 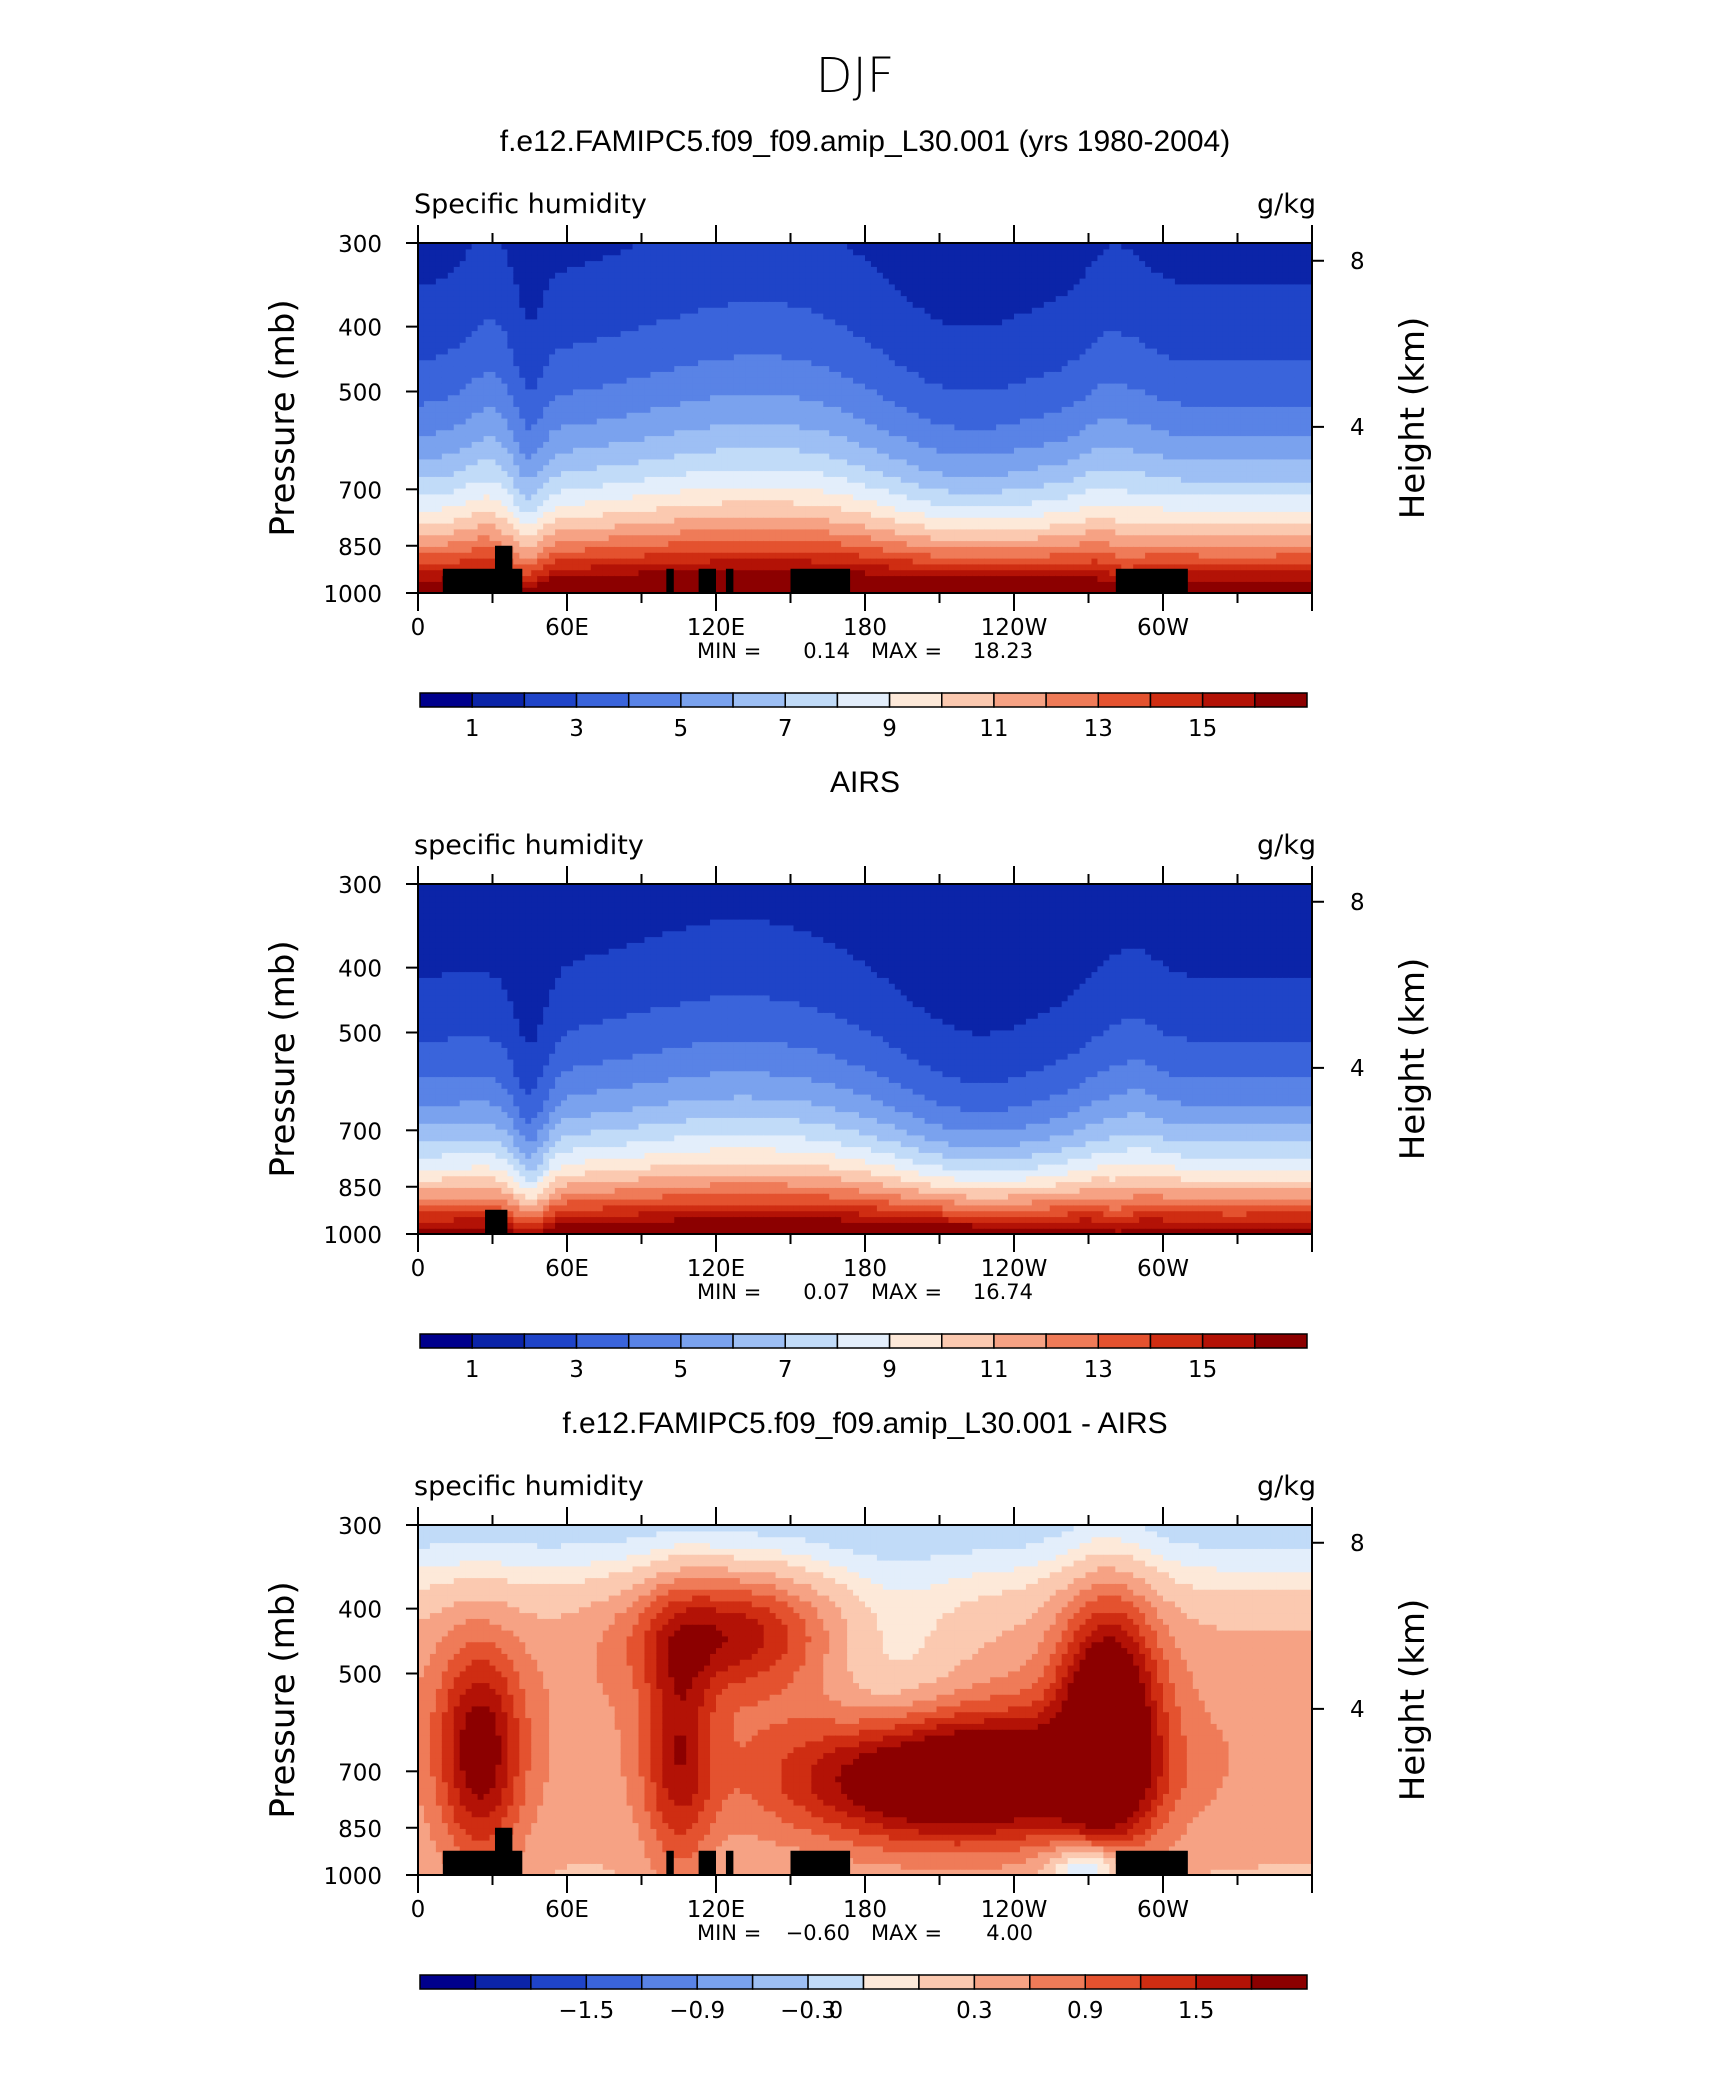 I want to click on colorbar-label: −1.5, so click(x=586, y=2011).